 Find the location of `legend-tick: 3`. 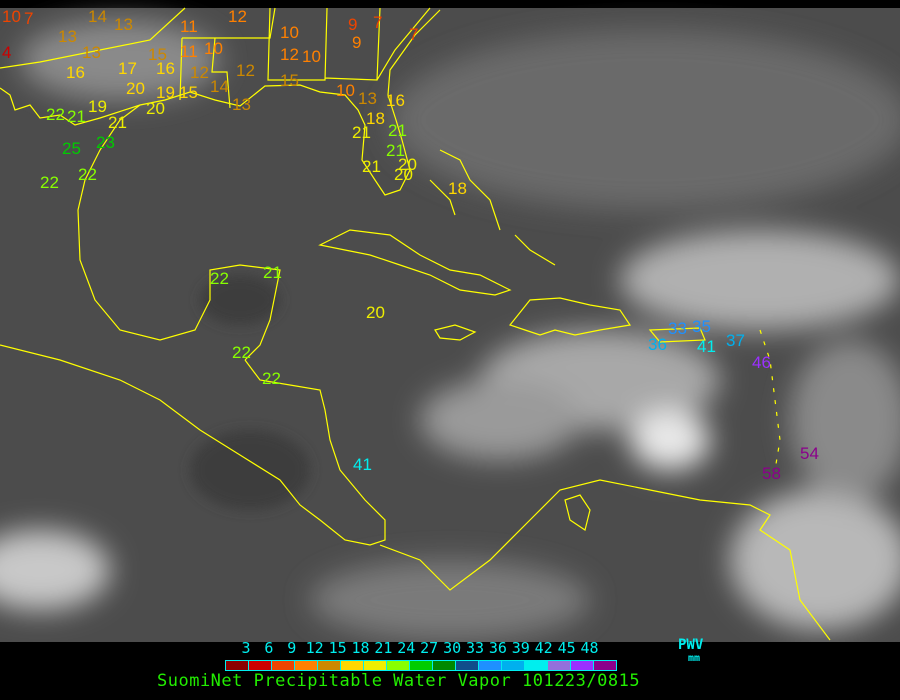

legend-tick: 3 is located at coordinates (246, 648).